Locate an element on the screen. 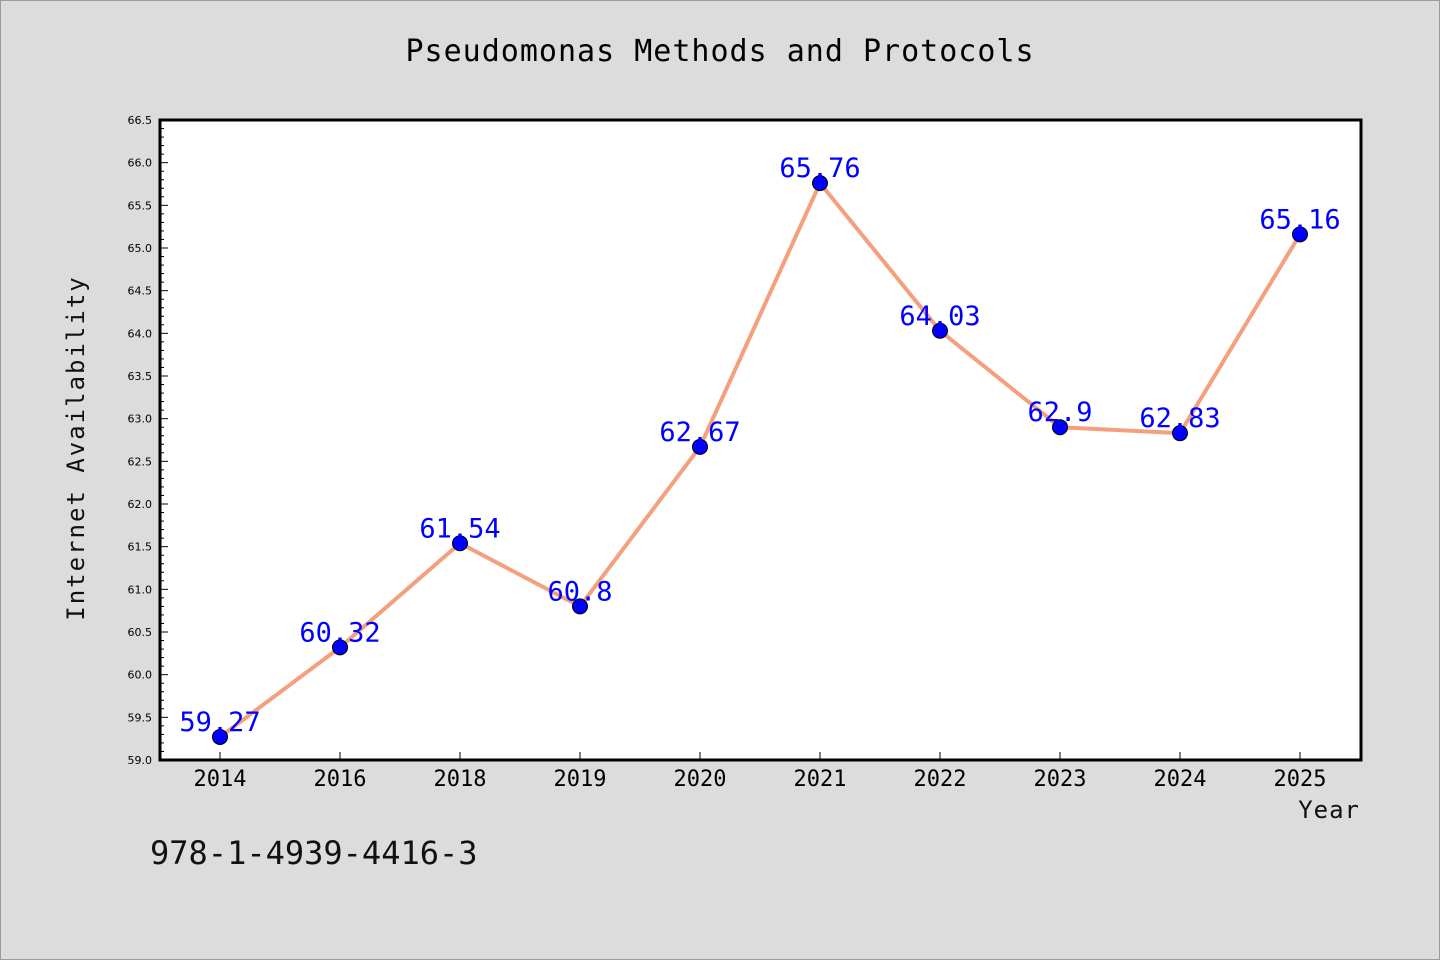 The image size is (1440, 960). data-label: 64.03 is located at coordinates (939, 316).